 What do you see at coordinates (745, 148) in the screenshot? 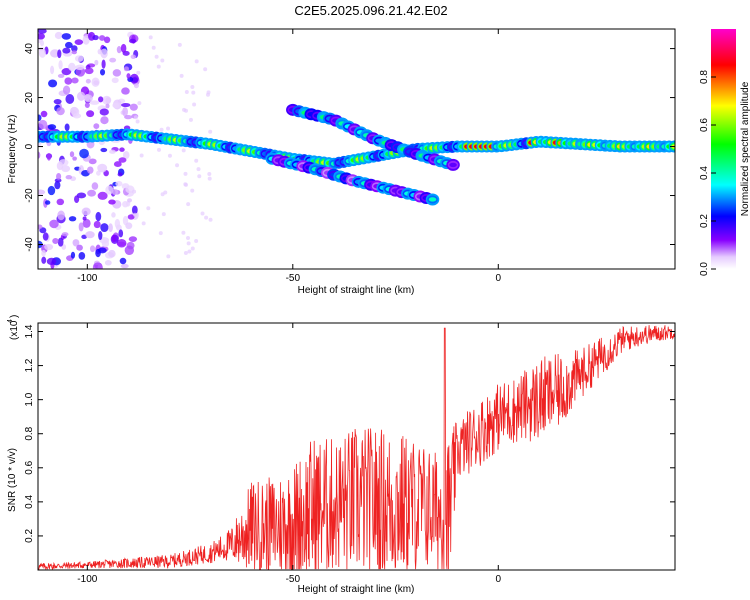
I see `colorbar-label: Normalized spectral amplitude` at bounding box center [745, 148].